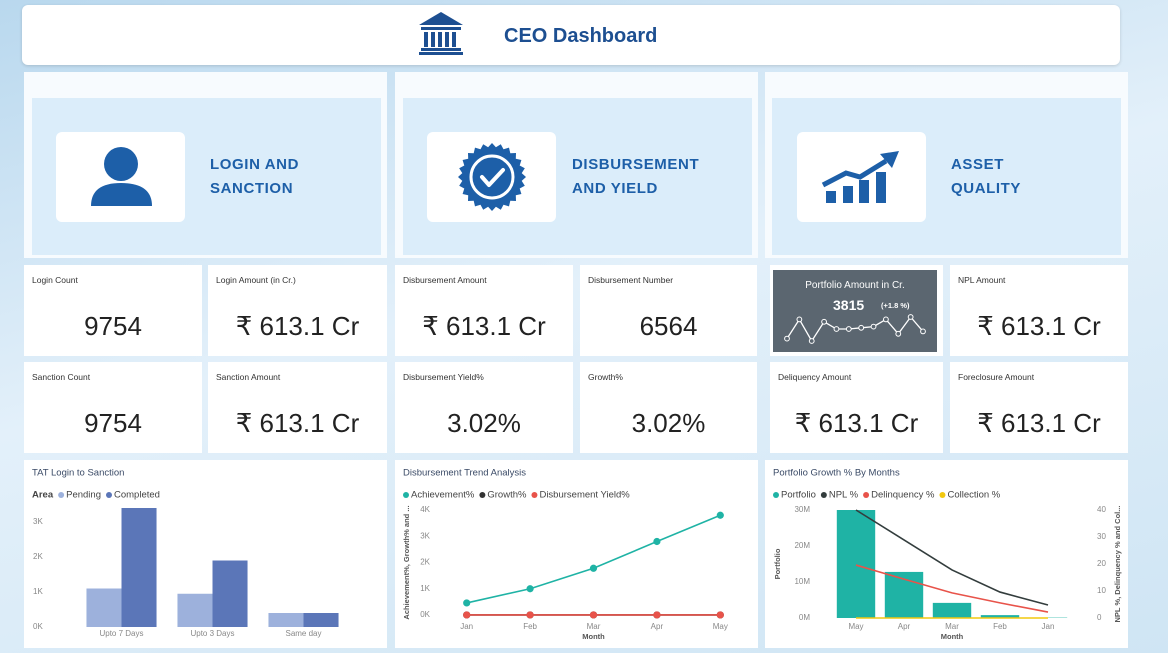 This screenshot has width=1168, height=653. What do you see at coordinates (1101, 590) in the screenshot?
I see `y2-tick-label: 10` at bounding box center [1101, 590].